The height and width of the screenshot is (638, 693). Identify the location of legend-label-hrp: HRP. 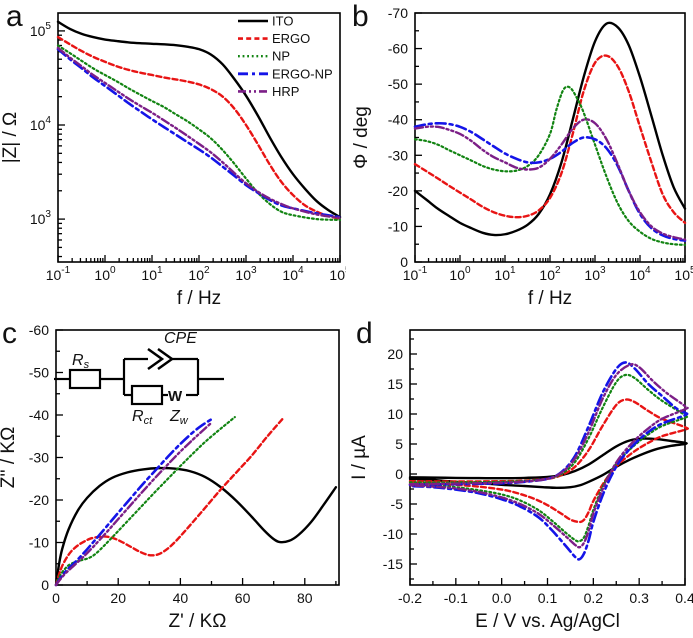
(285, 91).